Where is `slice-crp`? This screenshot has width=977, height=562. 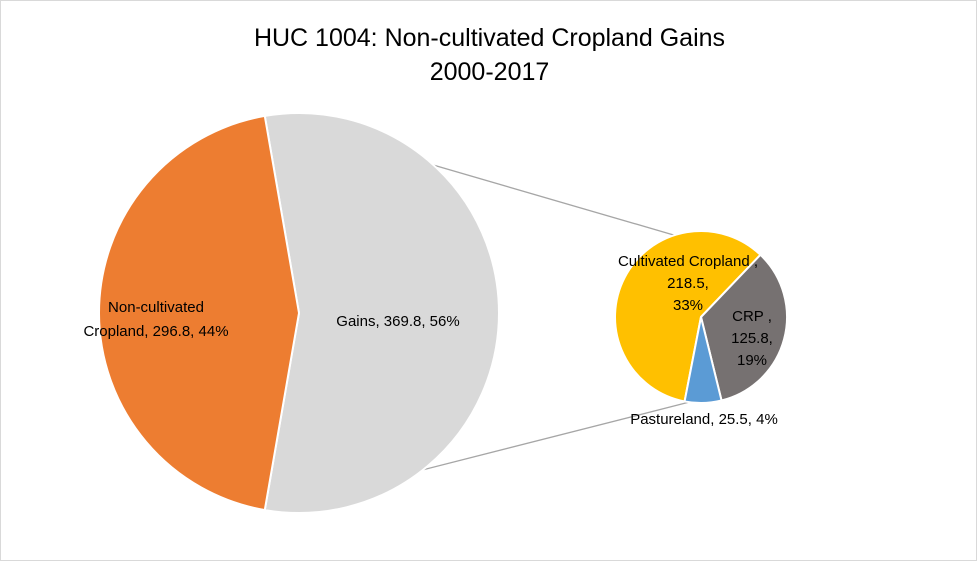 slice-crp is located at coordinates (744, 327).